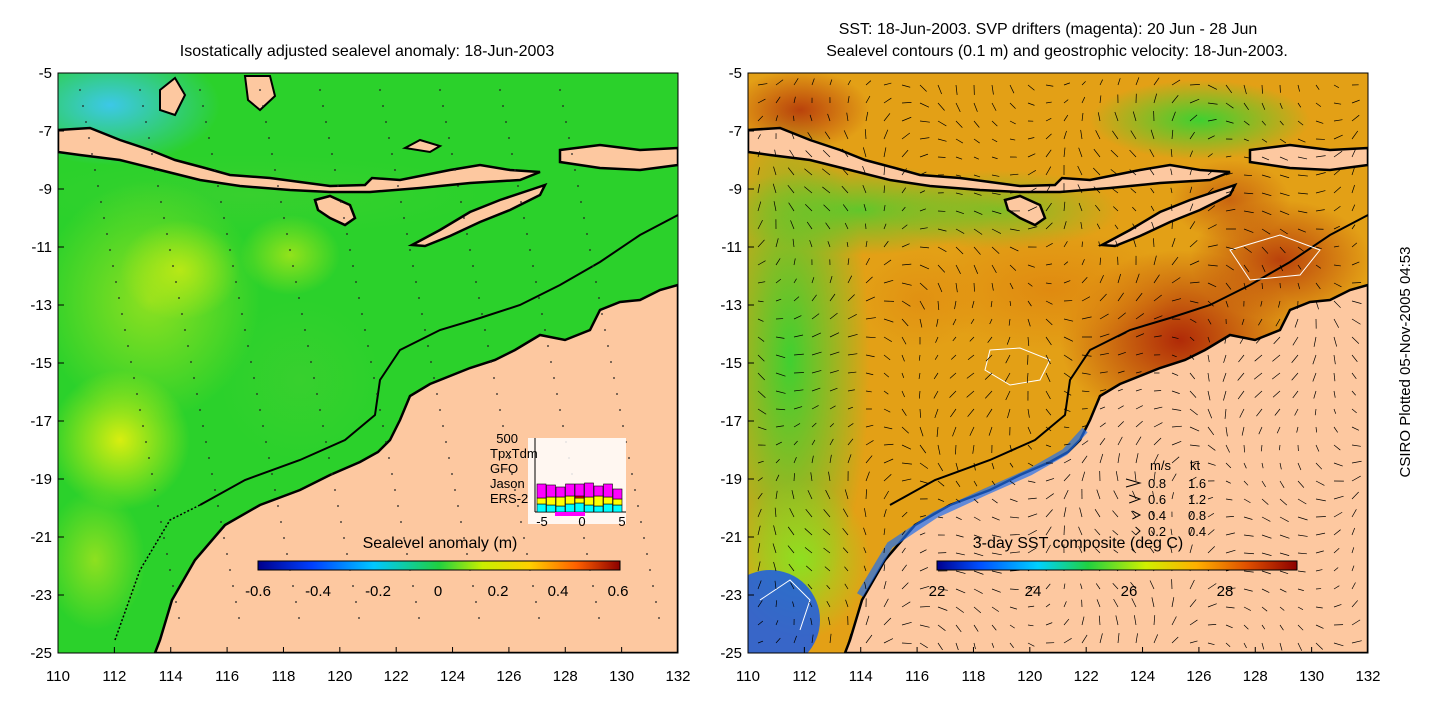  What do you see at coordinates (41, 479) in the screenshot?
I see `y-tick-label: -19` at bounding box center [41, 479].